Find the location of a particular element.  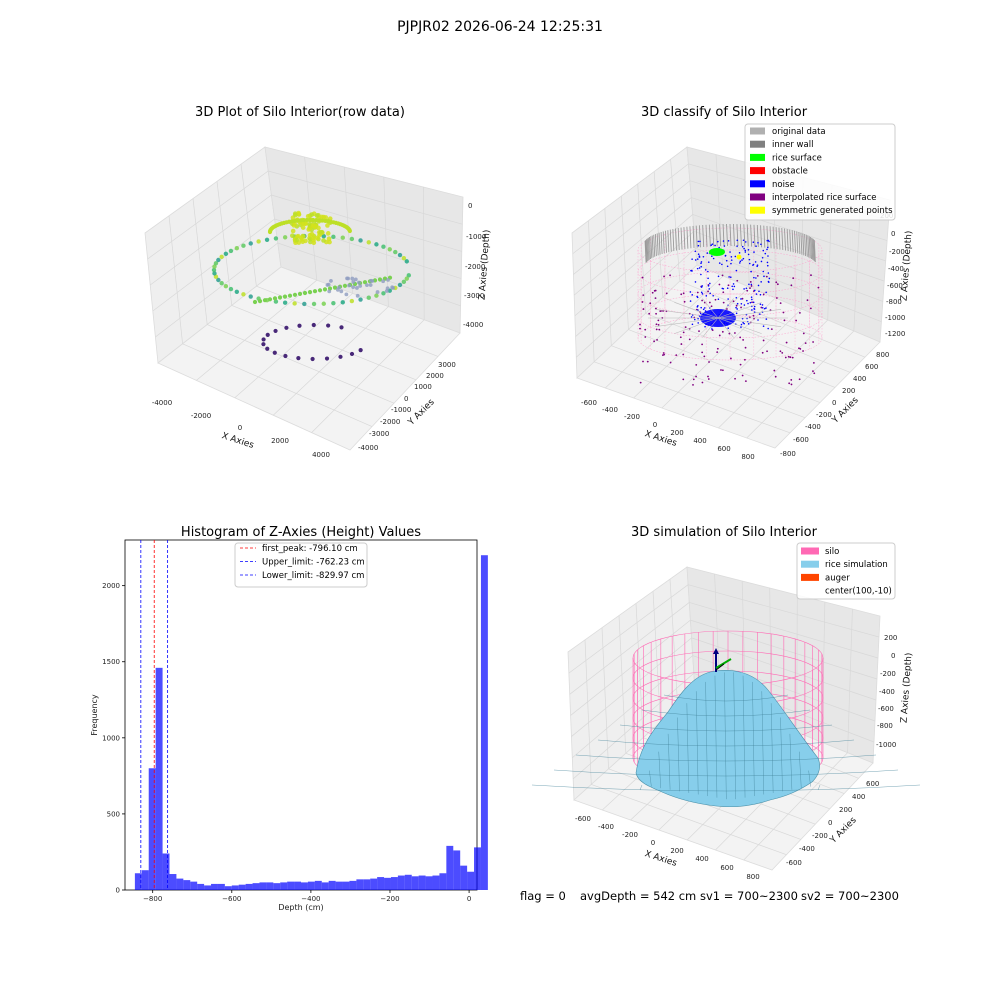

auger-arm is located at coordinates (723, 663).